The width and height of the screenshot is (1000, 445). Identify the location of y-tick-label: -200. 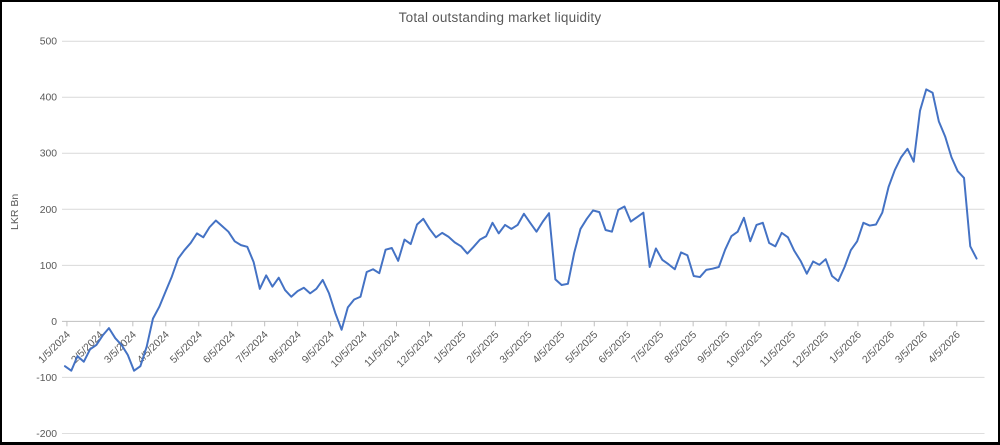
(46, 434).